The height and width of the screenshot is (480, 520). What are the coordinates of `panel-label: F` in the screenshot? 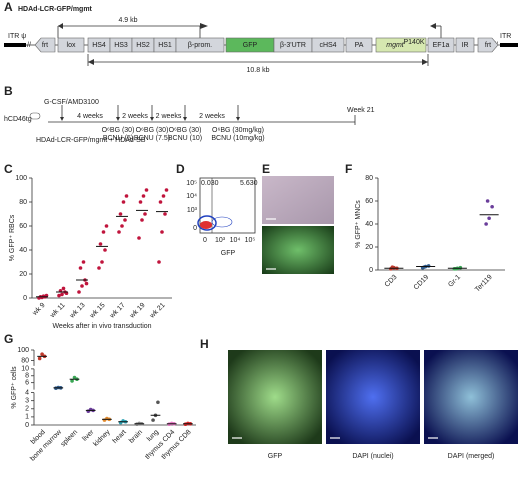 It's located at (348, 169).